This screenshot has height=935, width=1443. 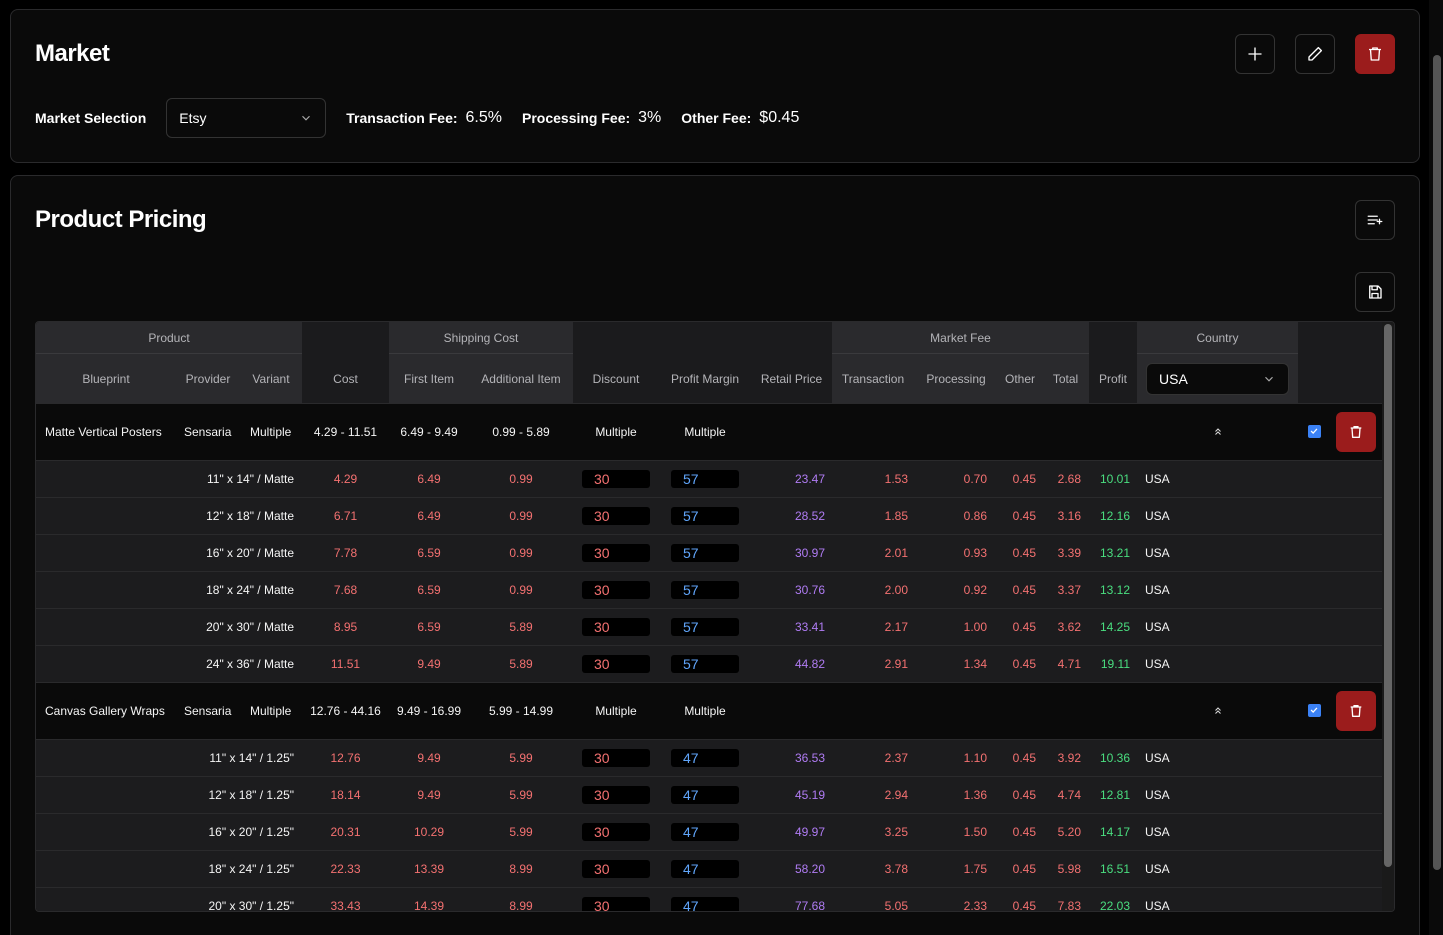 I want to click on retail-price-value: 30.76, so click(x=809, y=590).